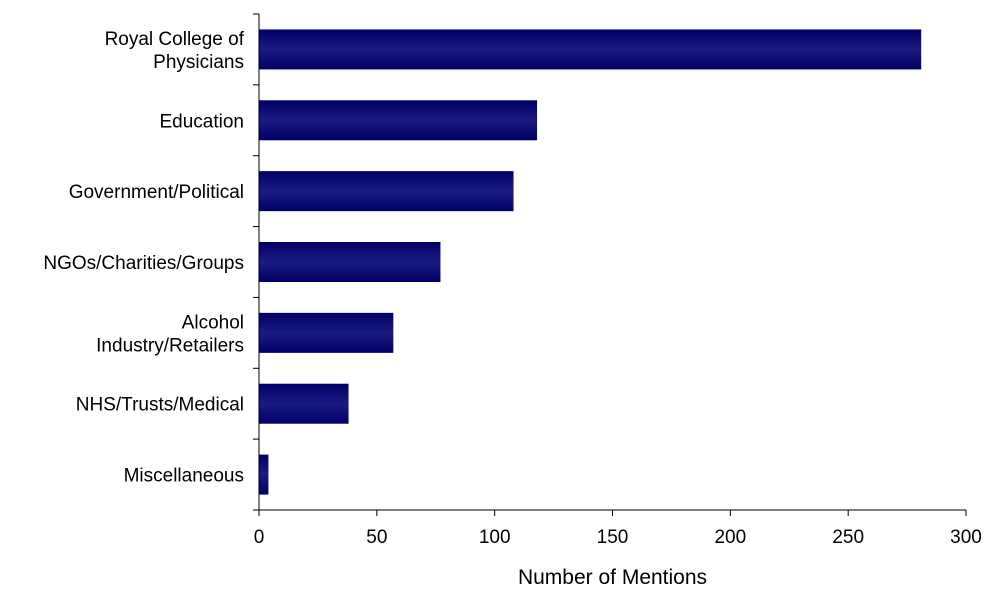  Describe the element at coordinates (170, 345) in the screenshot. I see `category-label-line: Industry/Retailers` at that location.